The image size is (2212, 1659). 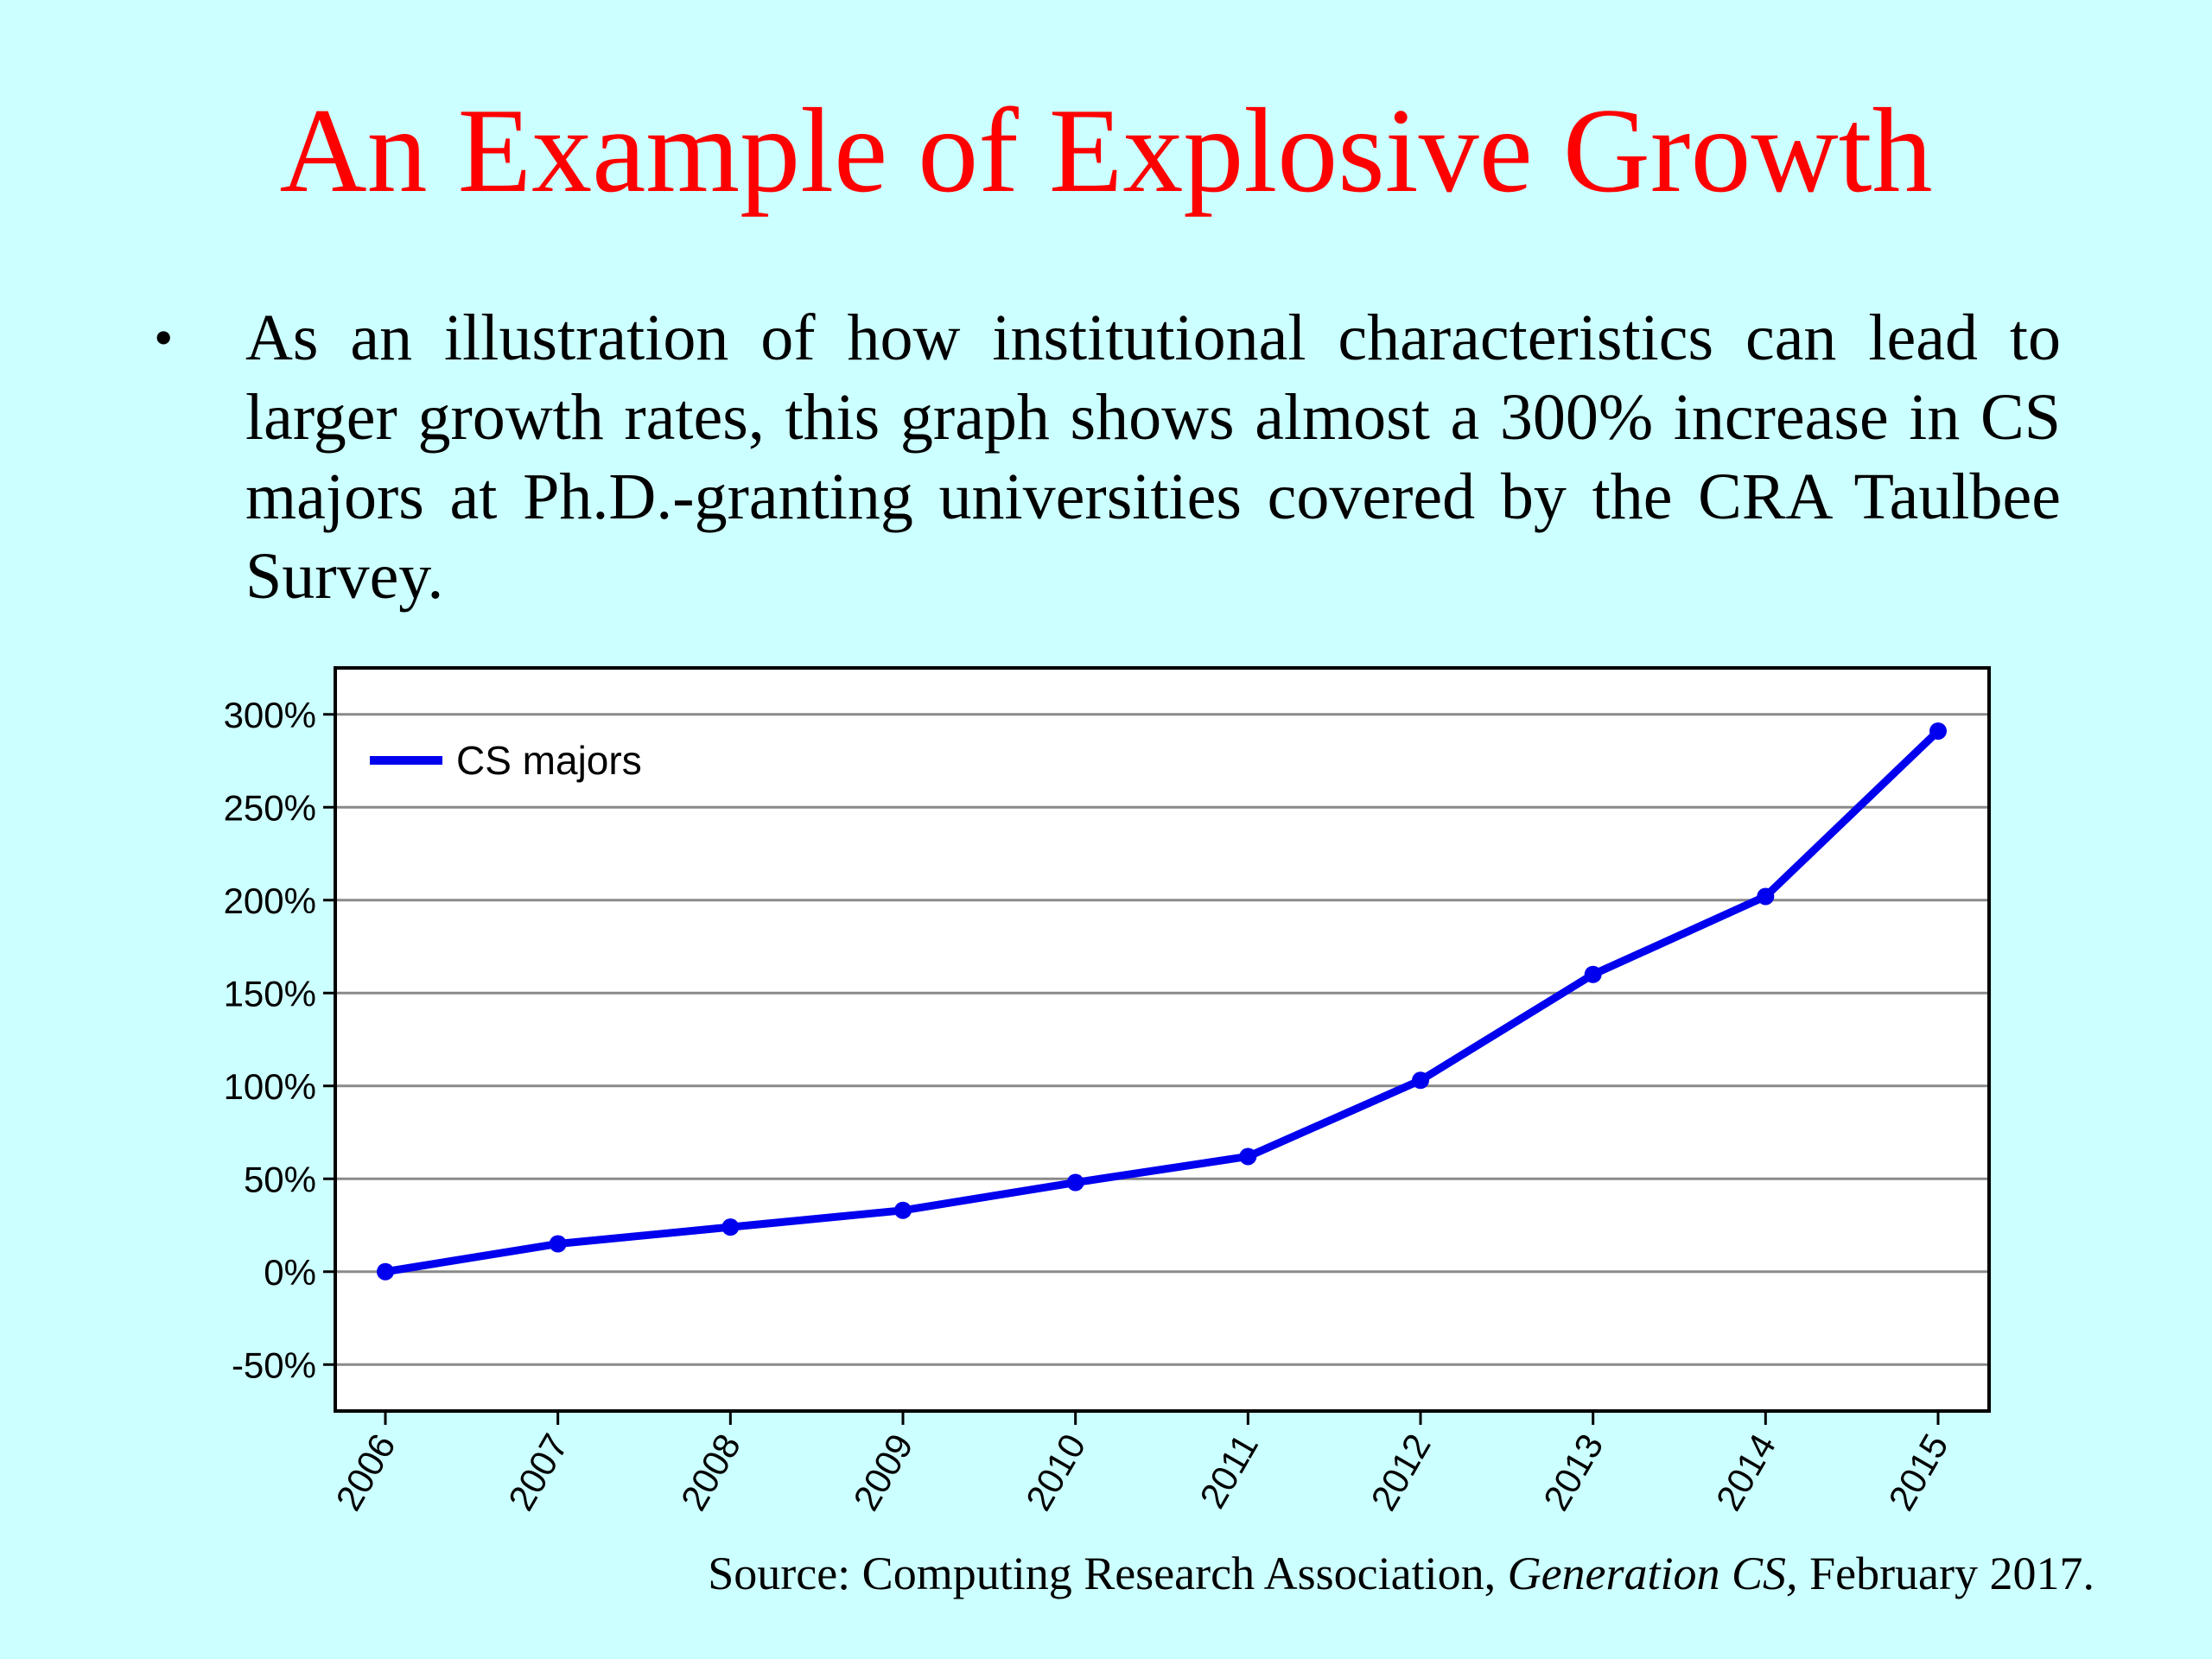 What do you see at coordinates (549, 760) in the screenshot?
I see `legend-label: CS majors` at bounding box center [549, 760].